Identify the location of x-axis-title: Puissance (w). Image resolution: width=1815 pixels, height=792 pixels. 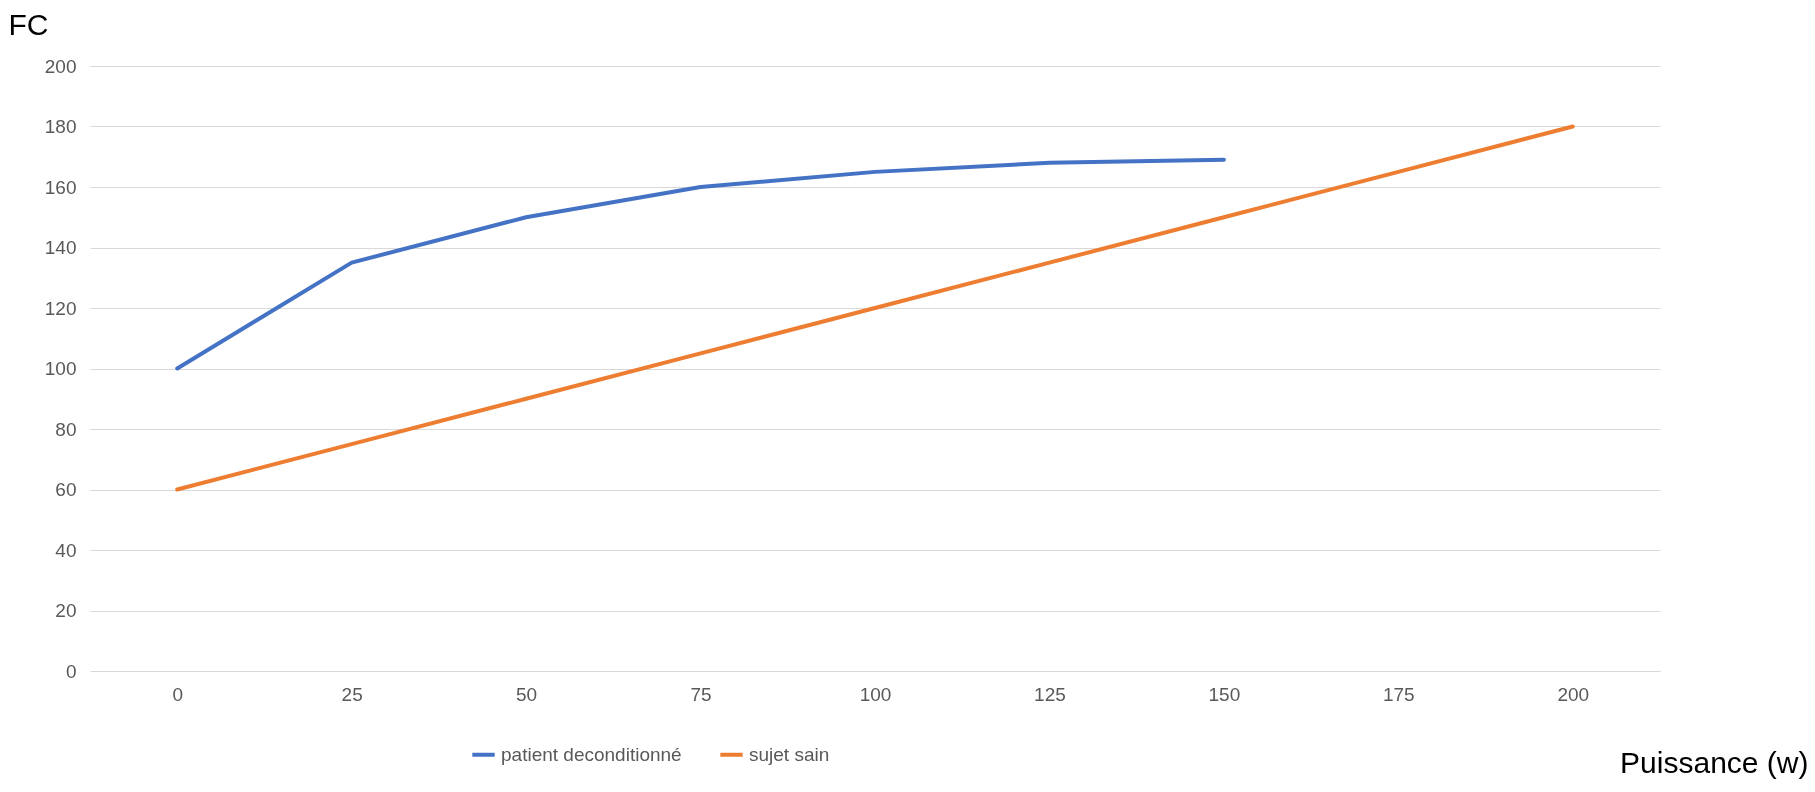
(1714, 762).